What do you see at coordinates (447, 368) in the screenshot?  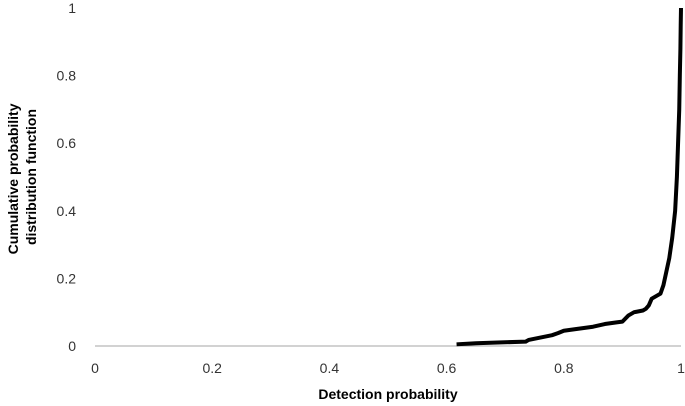 I see `x-tick-label: 0.6` at bounding box center [447, 368].